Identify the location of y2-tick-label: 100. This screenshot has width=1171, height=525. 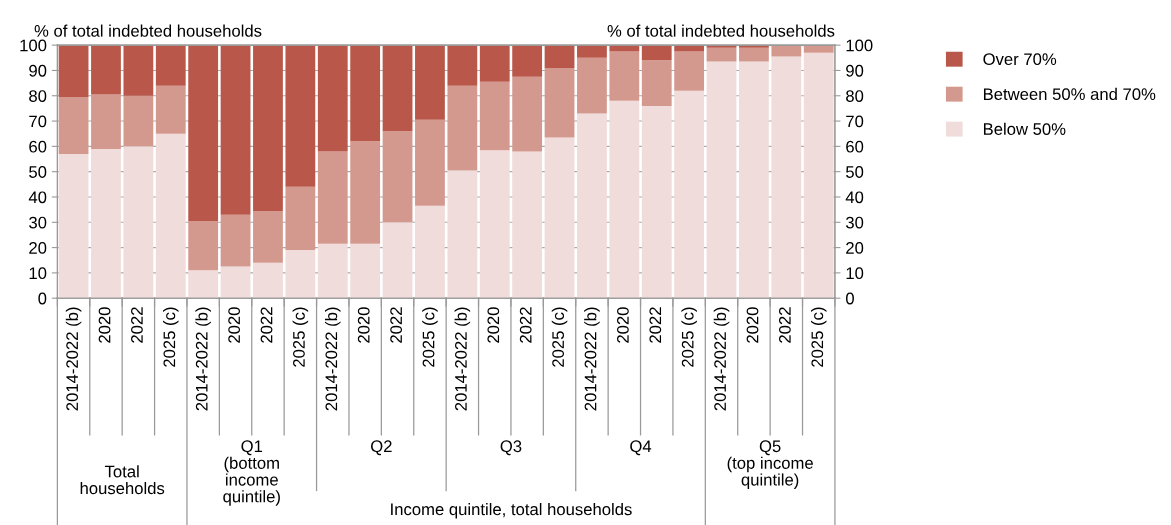
(859, 45).